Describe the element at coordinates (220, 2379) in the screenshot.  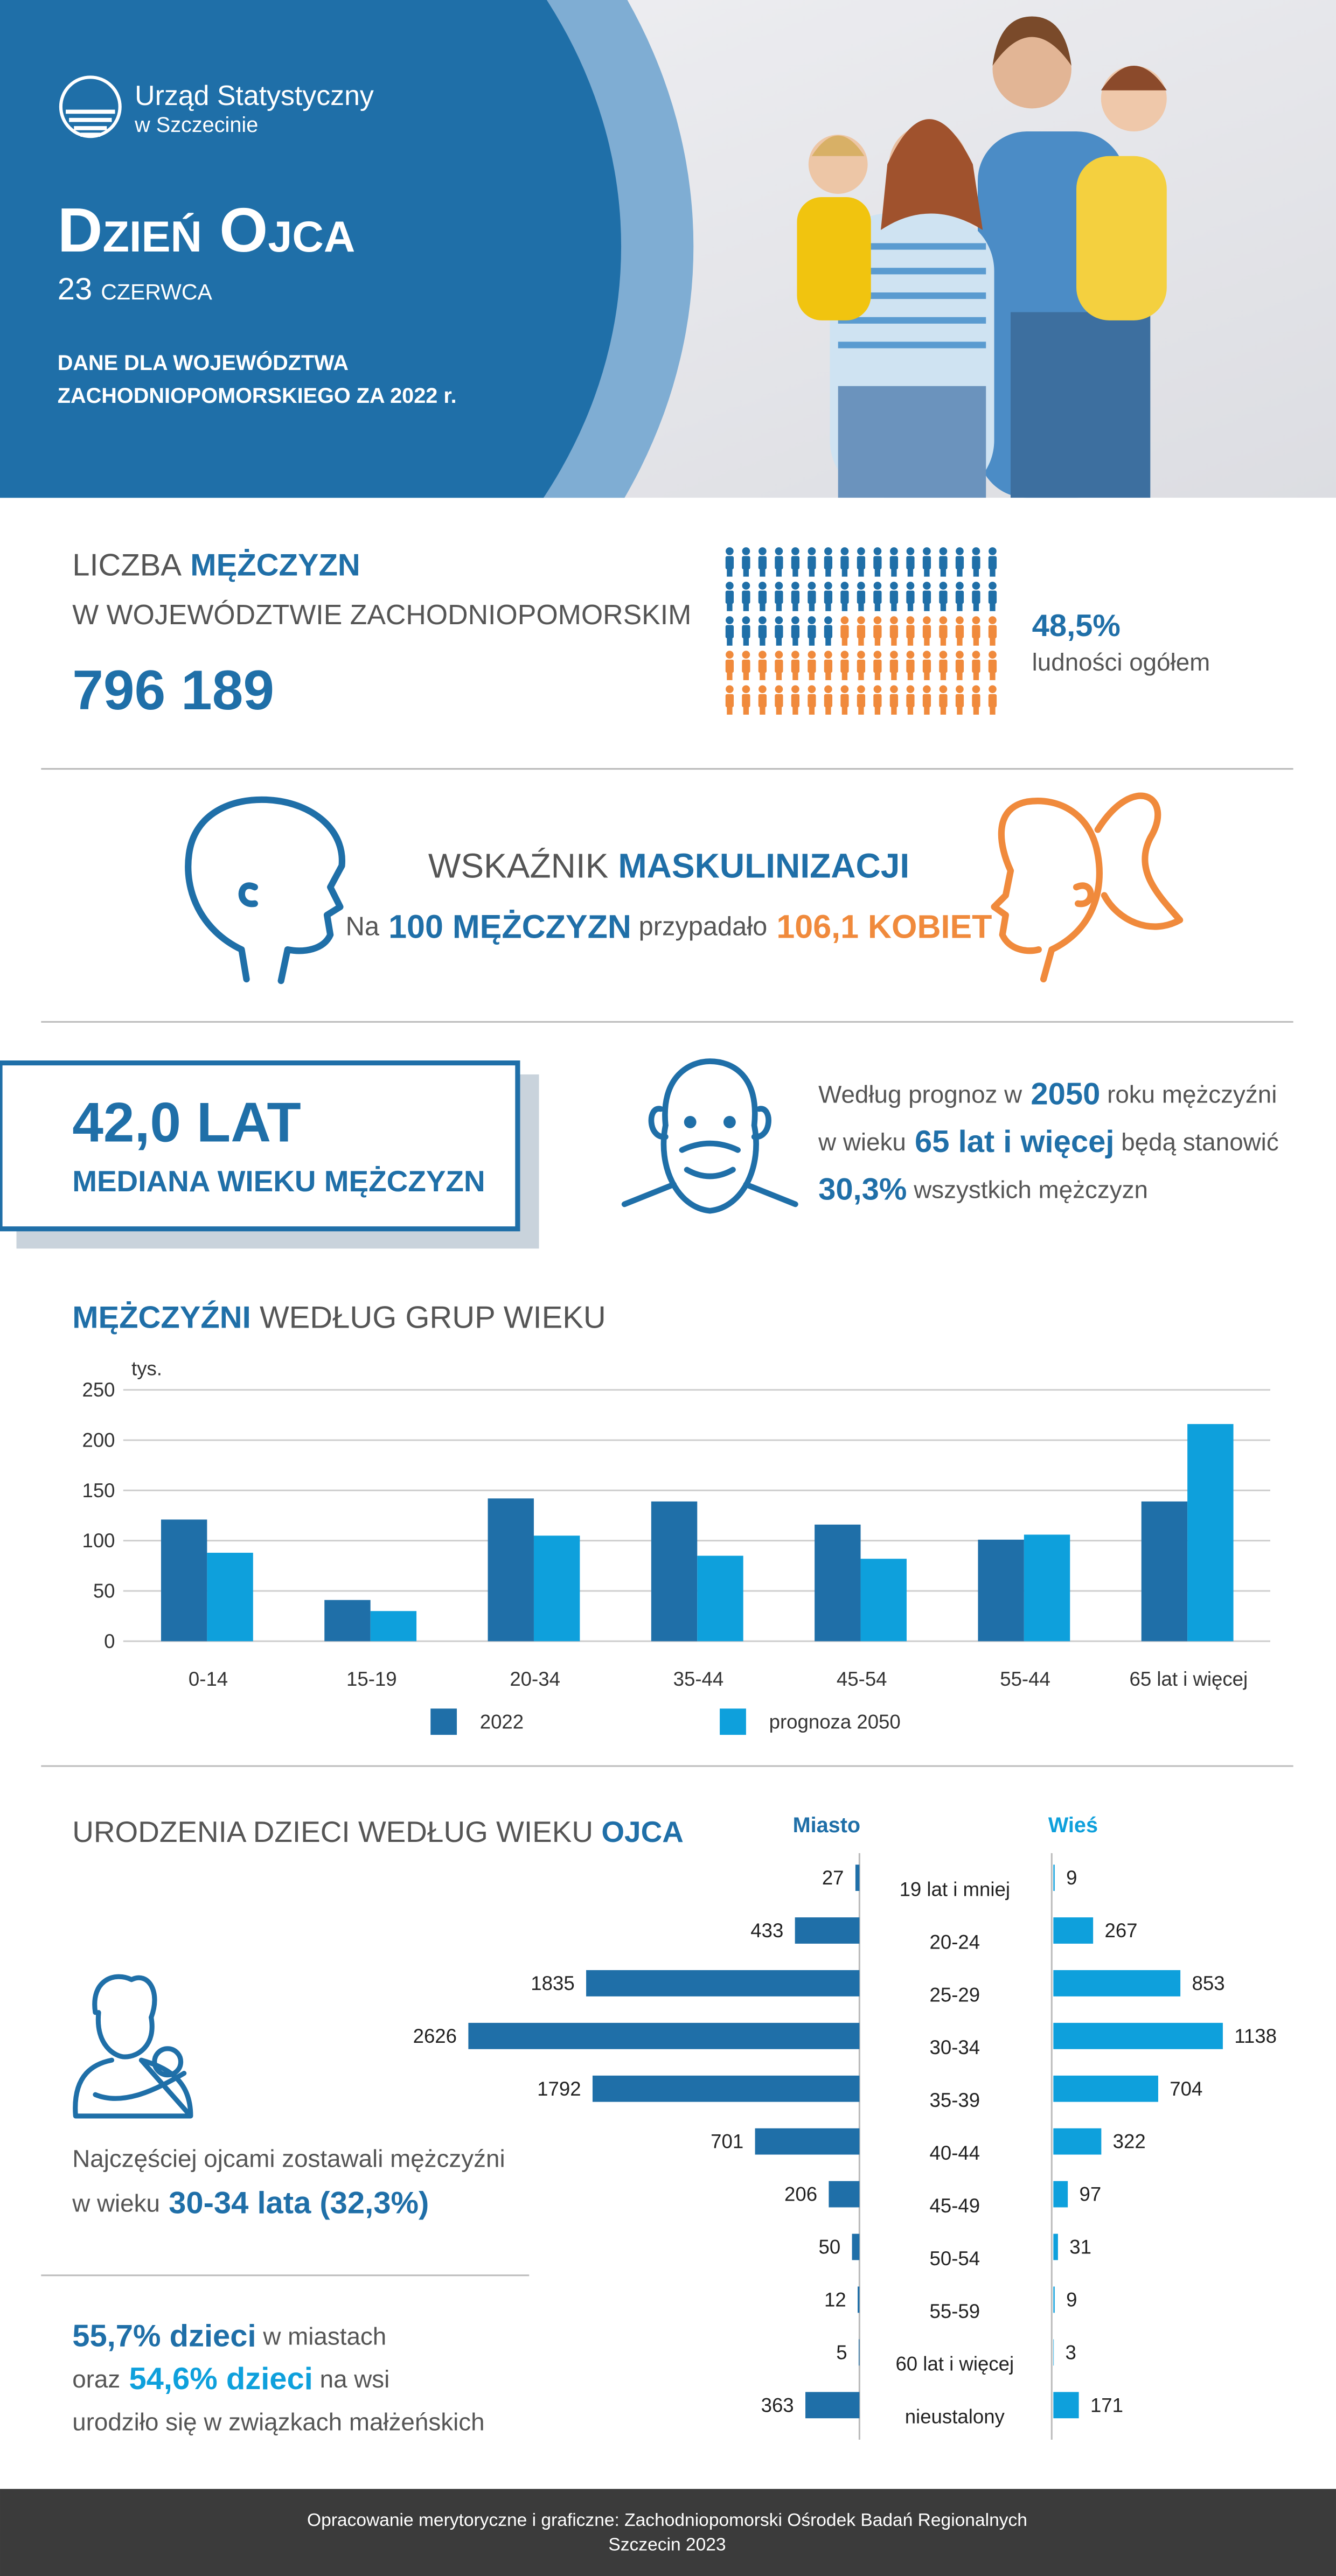
I see `marital-line-part: 54,6% dzieci` at that location.